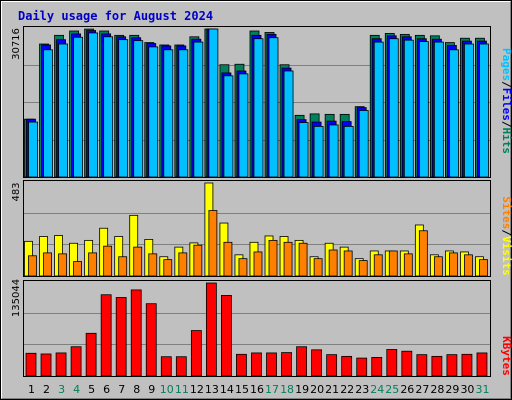 This screenshot has height=400, width=512. Describe the element at coordinates (115, 16) in the screenshot. I see `chart-title: Daily usage for August 2024` at that location.